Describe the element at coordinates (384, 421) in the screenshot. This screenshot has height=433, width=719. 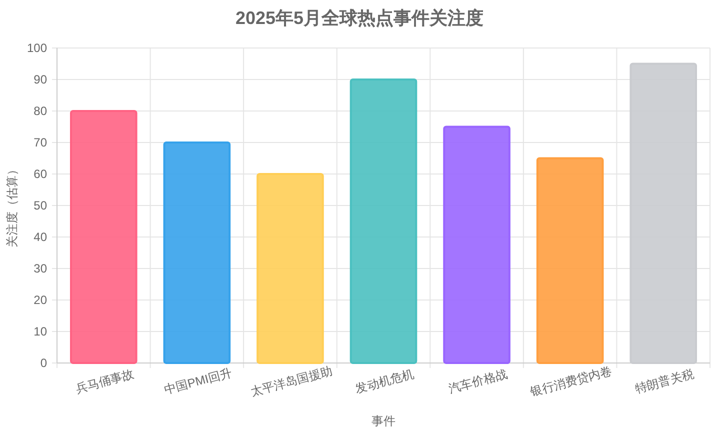
I see `x-axis-title: 事件` at that location.